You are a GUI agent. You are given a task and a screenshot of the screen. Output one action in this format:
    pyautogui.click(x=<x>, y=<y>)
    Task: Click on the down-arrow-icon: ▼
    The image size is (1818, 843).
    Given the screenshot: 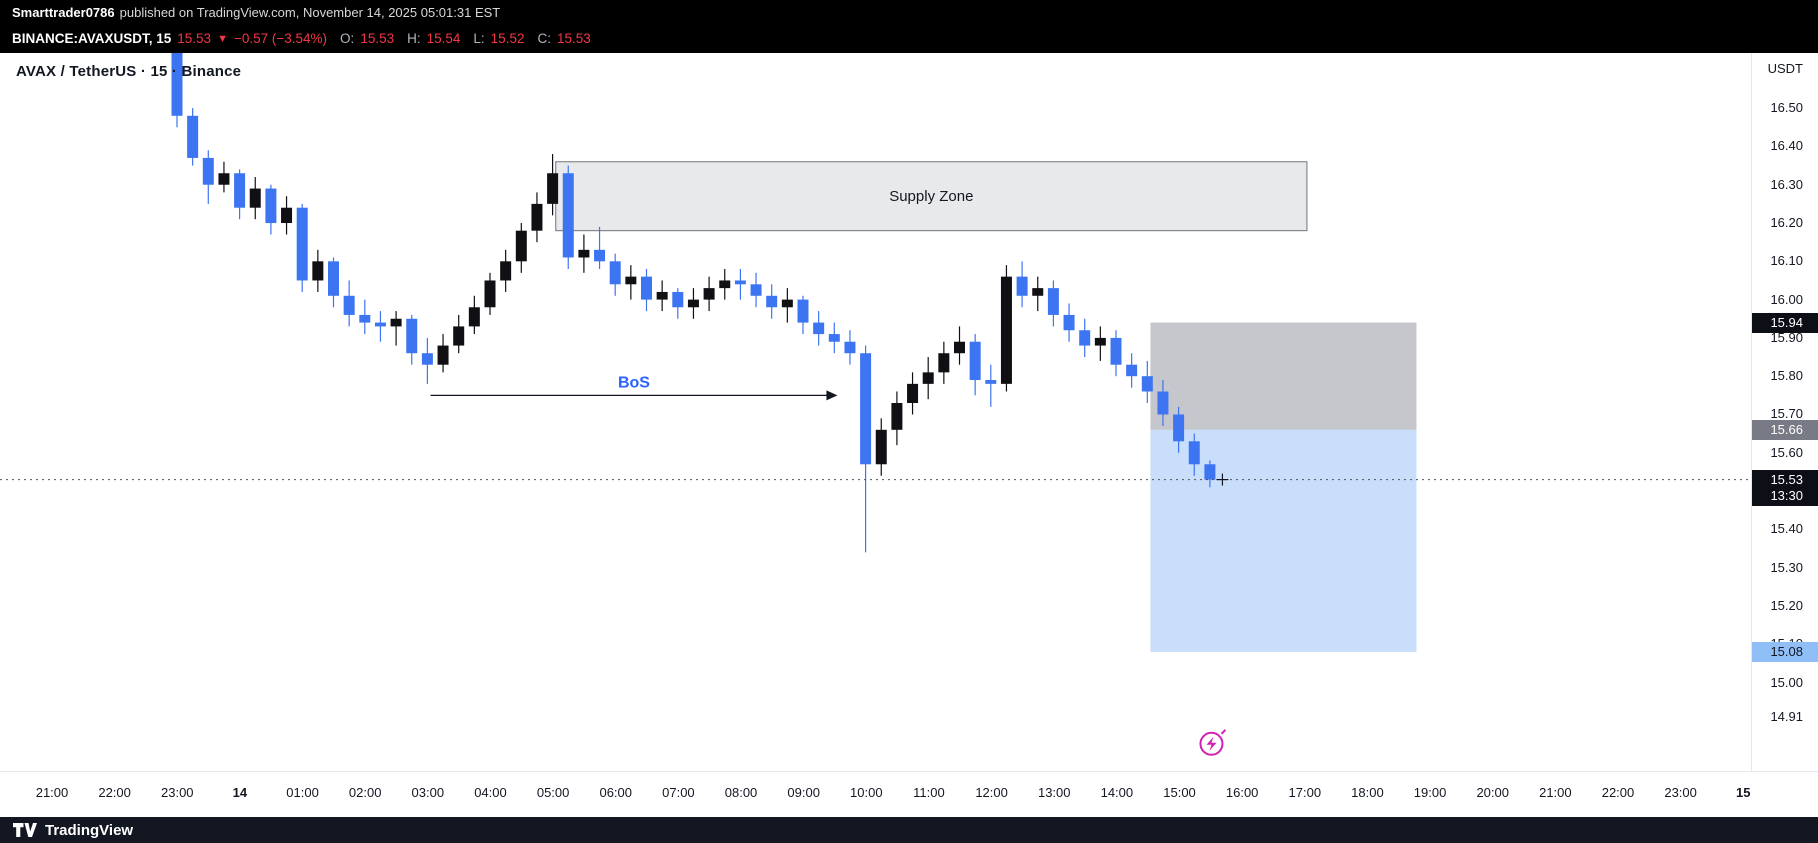 What is the action you would take?
    pyautogui.click(x=222, y=38)
    